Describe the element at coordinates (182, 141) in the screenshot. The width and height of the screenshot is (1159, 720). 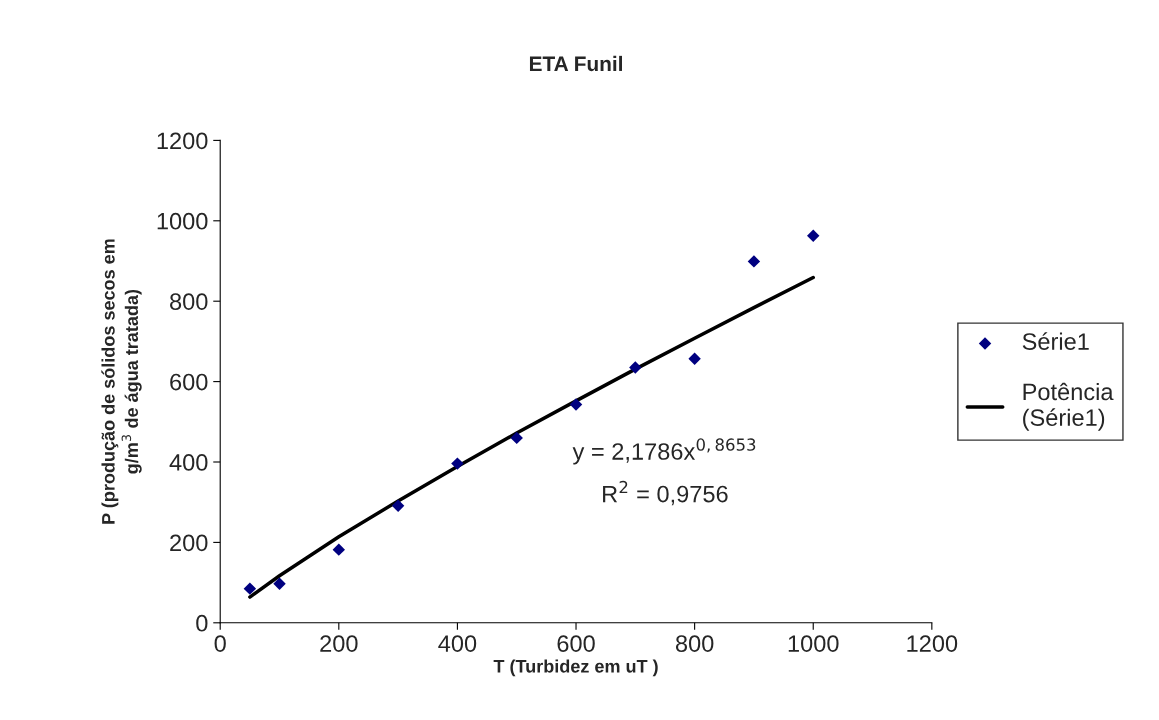
I see `y-tick-label: 1200` at that location.